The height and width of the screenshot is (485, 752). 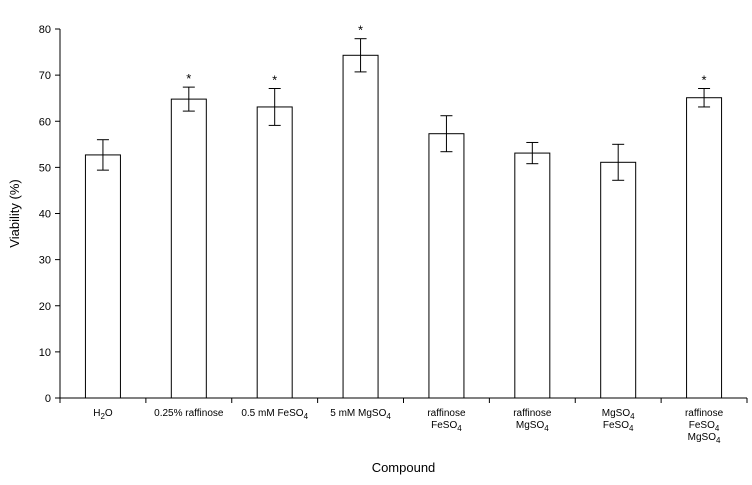 What do you see at coordinates (274, 414) in the screenshot?
I see `x-tick-label: 0.5 mM FeSO4​` at bounding box center [274, 414].